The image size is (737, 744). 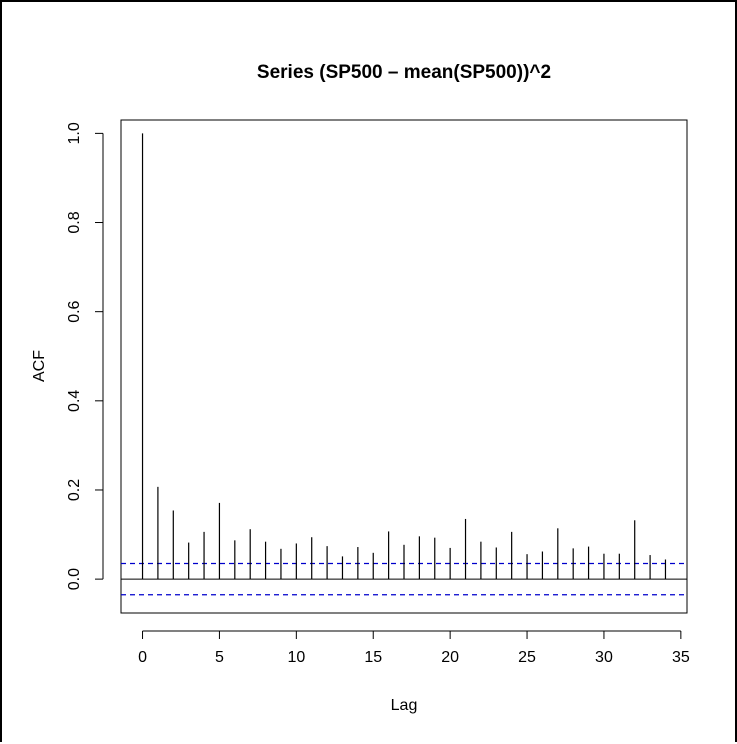 I want to click on y-tick-label: 0.2, so click(x=74, y=490).